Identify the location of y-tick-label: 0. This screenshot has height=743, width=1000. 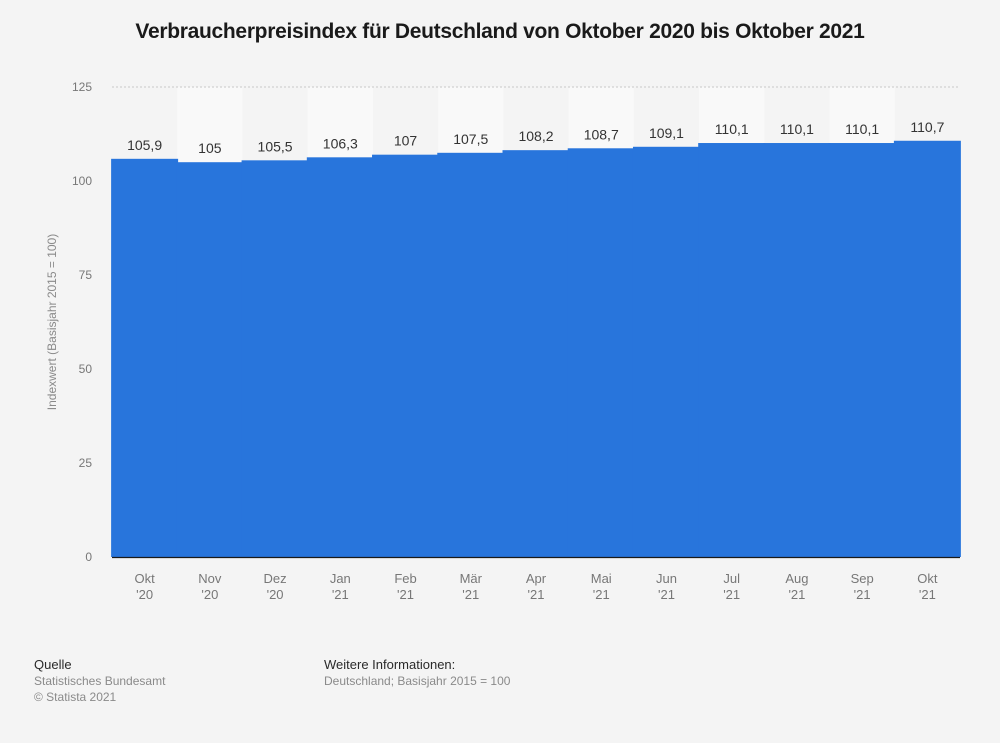
(88, 557).